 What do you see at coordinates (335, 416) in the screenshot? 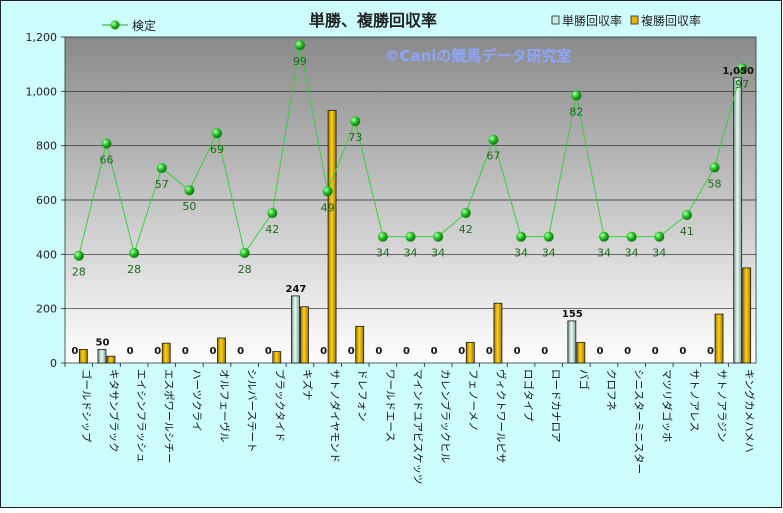
I see `x-category-label: サトノダイヤモンド` at bounding box center [335, 416].